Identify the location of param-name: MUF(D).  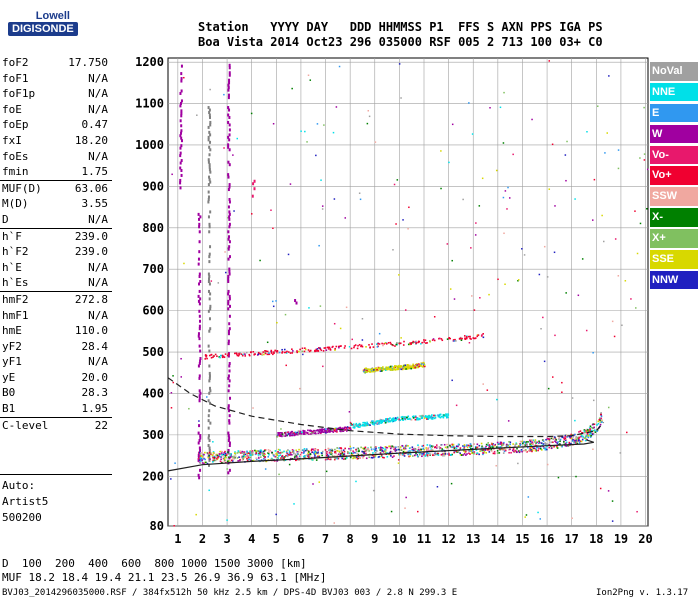
(22, 188).